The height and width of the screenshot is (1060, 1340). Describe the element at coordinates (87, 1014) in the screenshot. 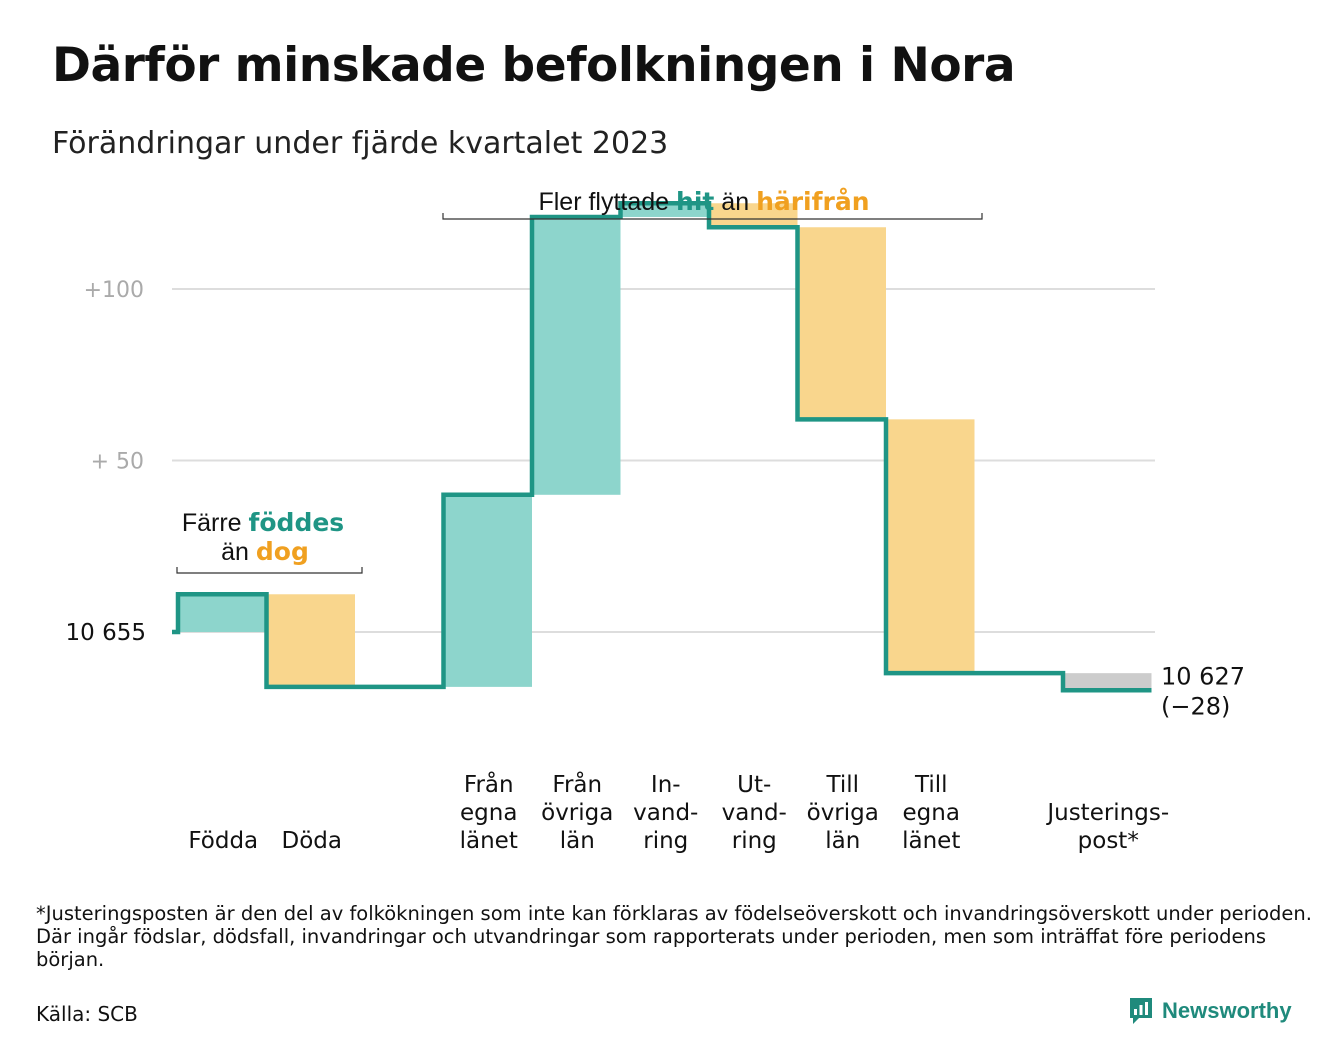

I see `source-label: Källa: SCB` at that location.